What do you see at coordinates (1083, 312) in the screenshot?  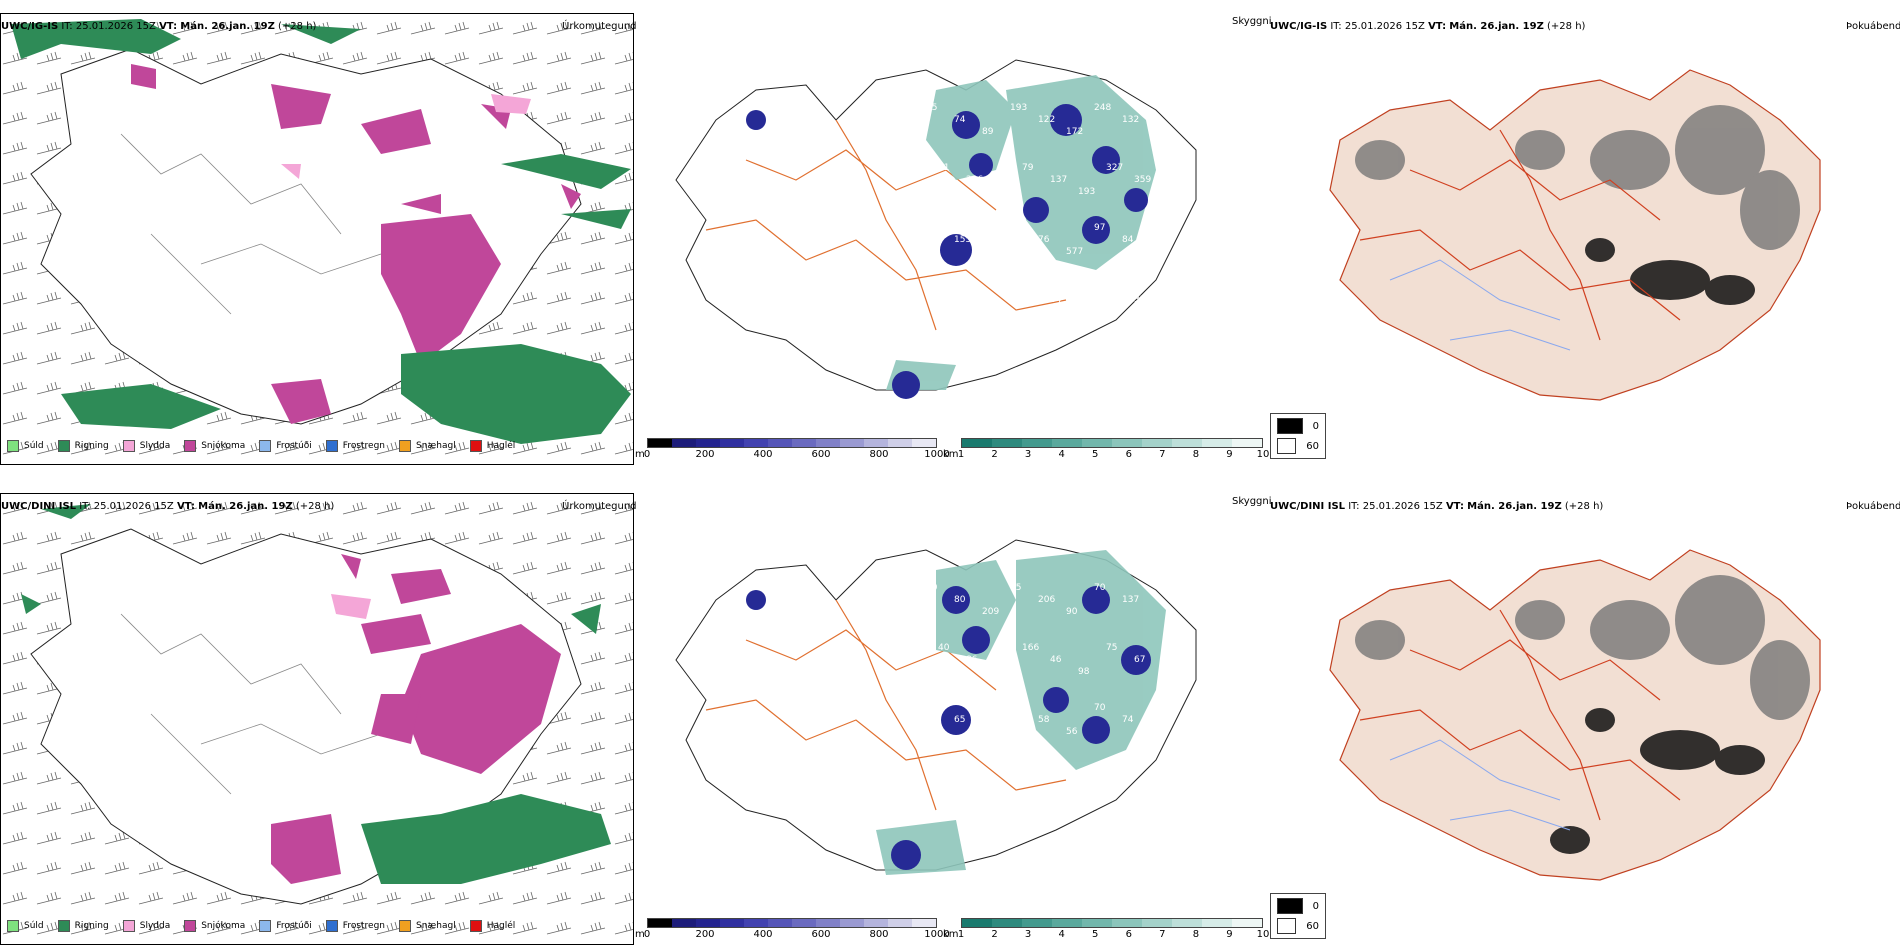 I see `cloud-base-label: 62` at bounding box center [1083, 312].